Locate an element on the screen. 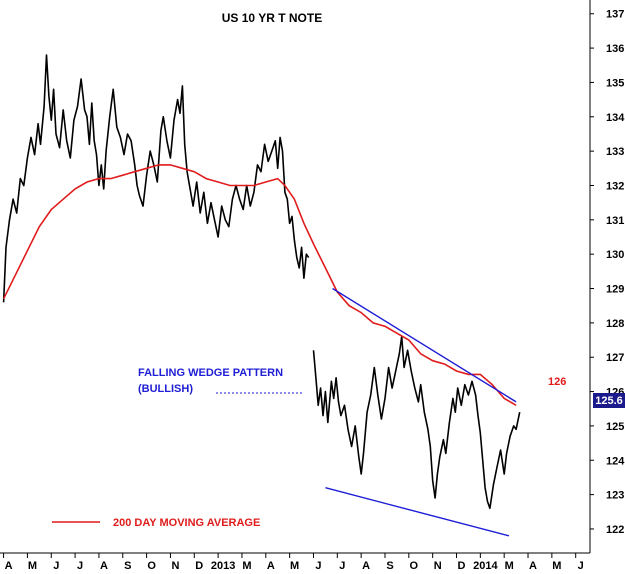 The width and height of the screenshot is (625, 574). pattern-label-line2: (BULLISH) is located at coordinates (165, 389).